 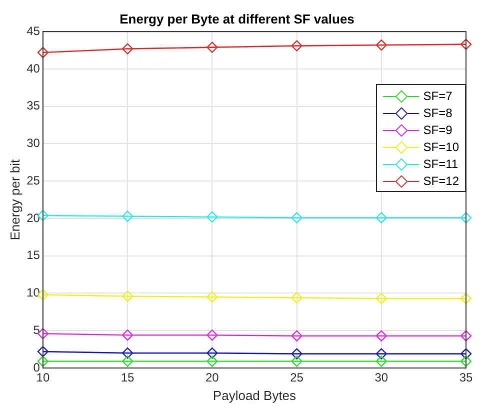 I want to click on y-tick-label: 15, so click(x=33, y=255).